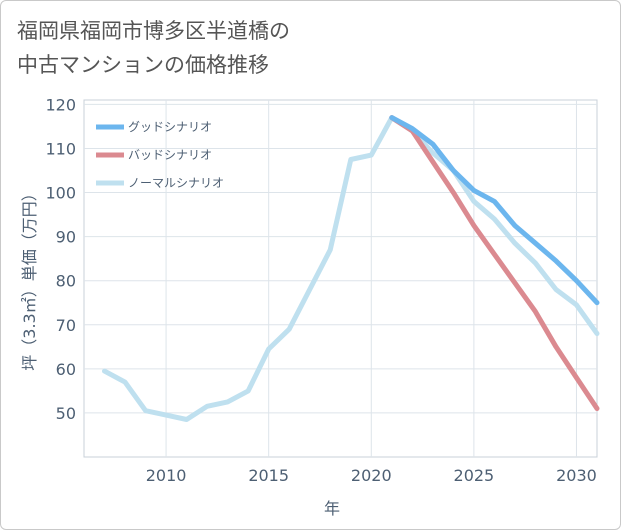 Image resolution: width=621 pixels, height=530 pixels. What do you see at coordinates (474, 475) in the screenshot?
I see `x-tick-label: 2025` at bounding box center [474, 475].